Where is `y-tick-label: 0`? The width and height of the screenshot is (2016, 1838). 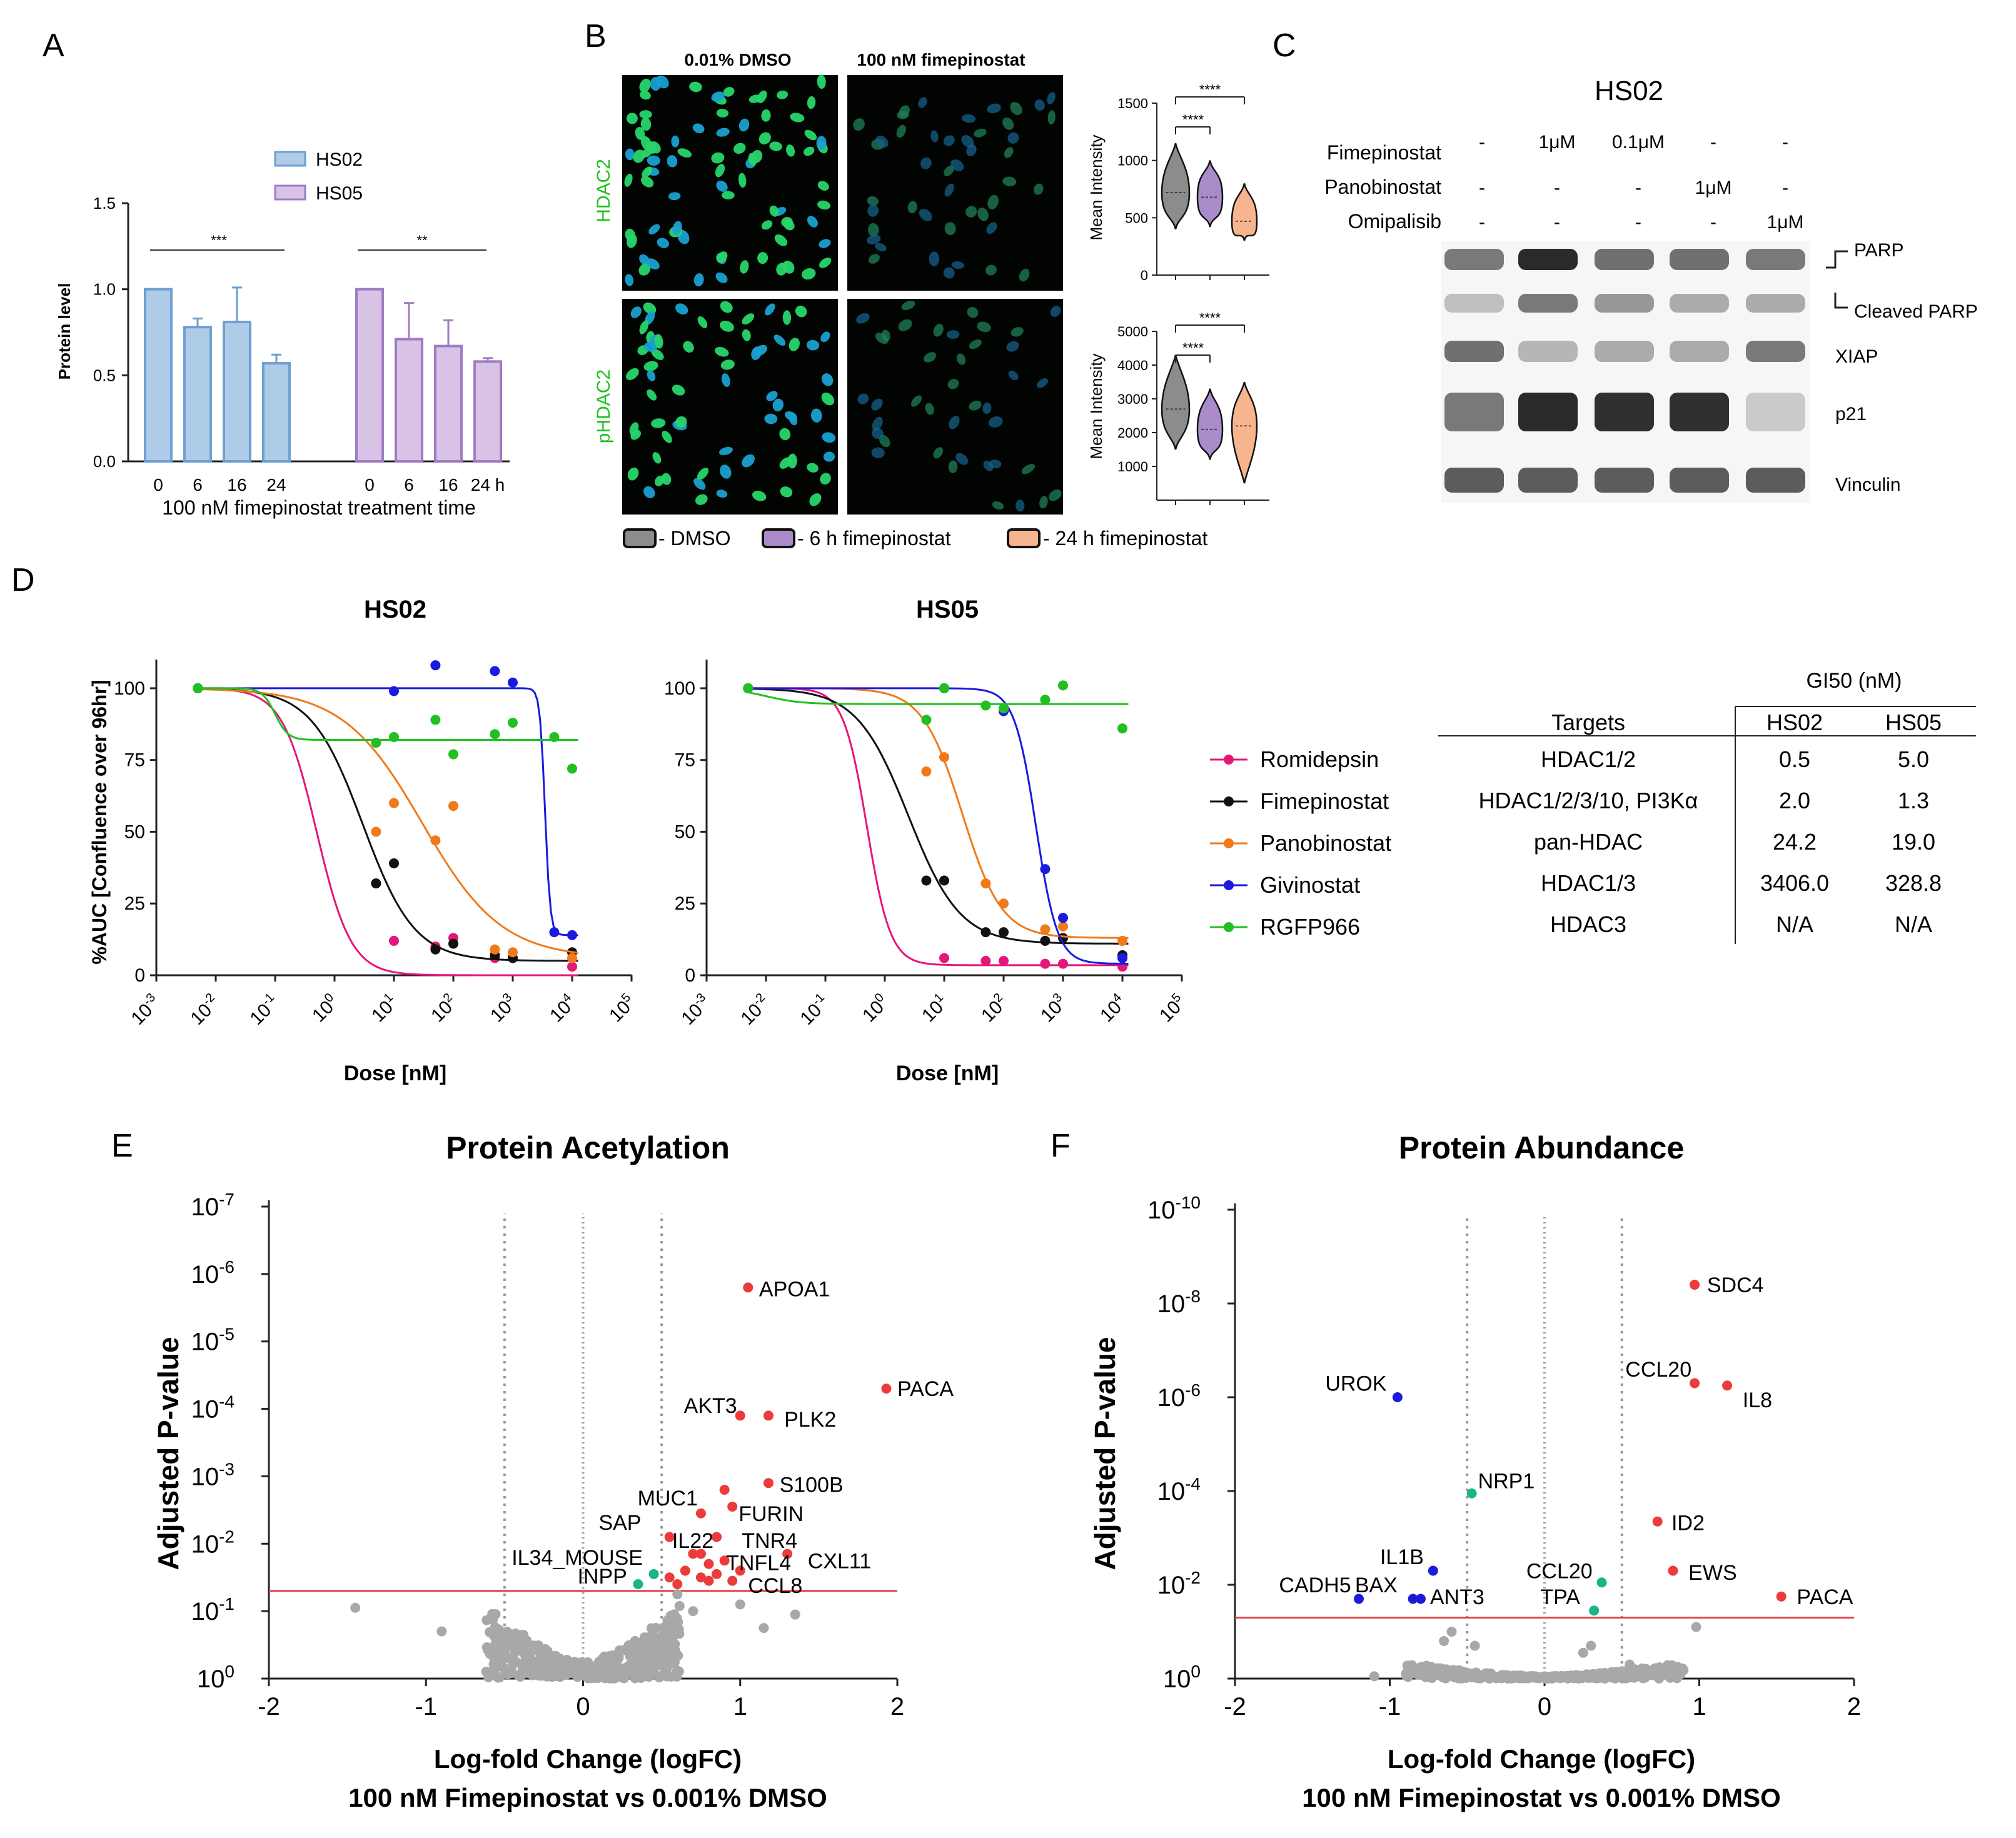 y-tick-label: 0 is located at coordinates (1144, 275).